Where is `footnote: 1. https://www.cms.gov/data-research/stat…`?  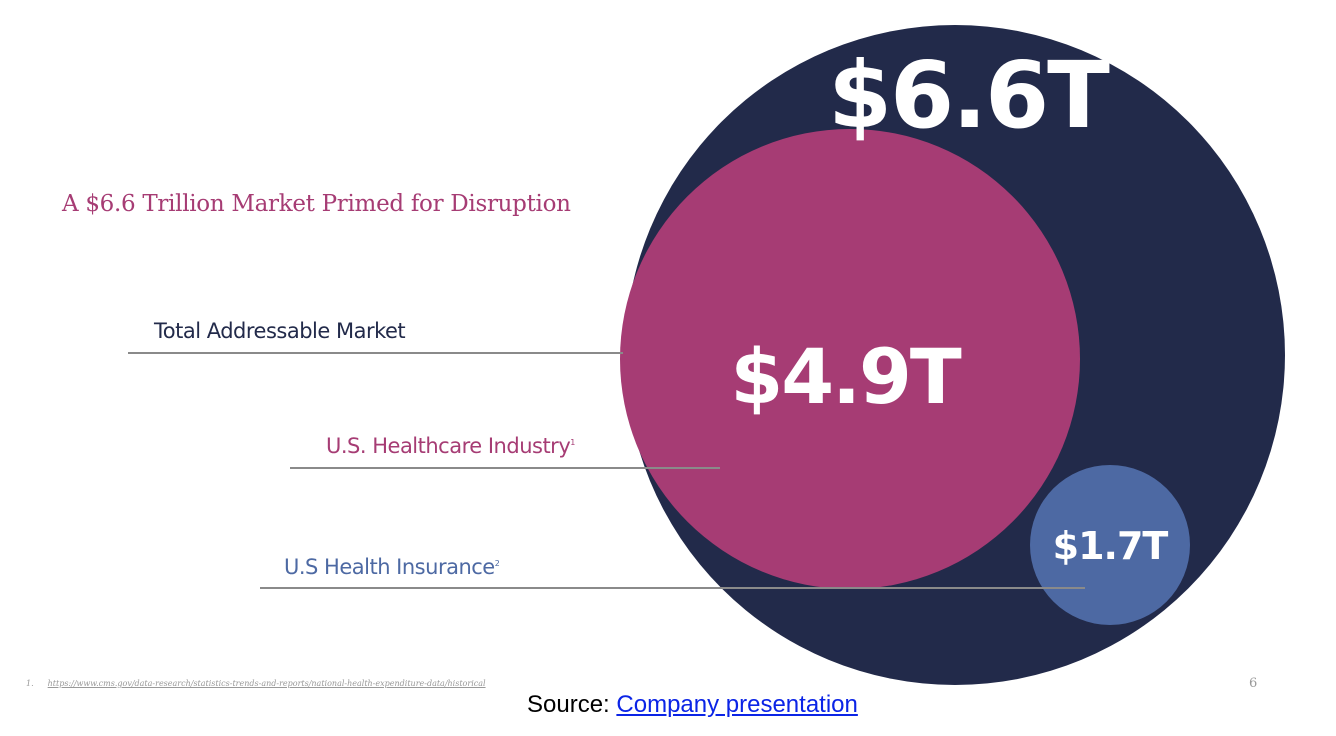 footnote: 1. https://www.cms.gov/data-research/stat… is located at coordinates (256, 683).